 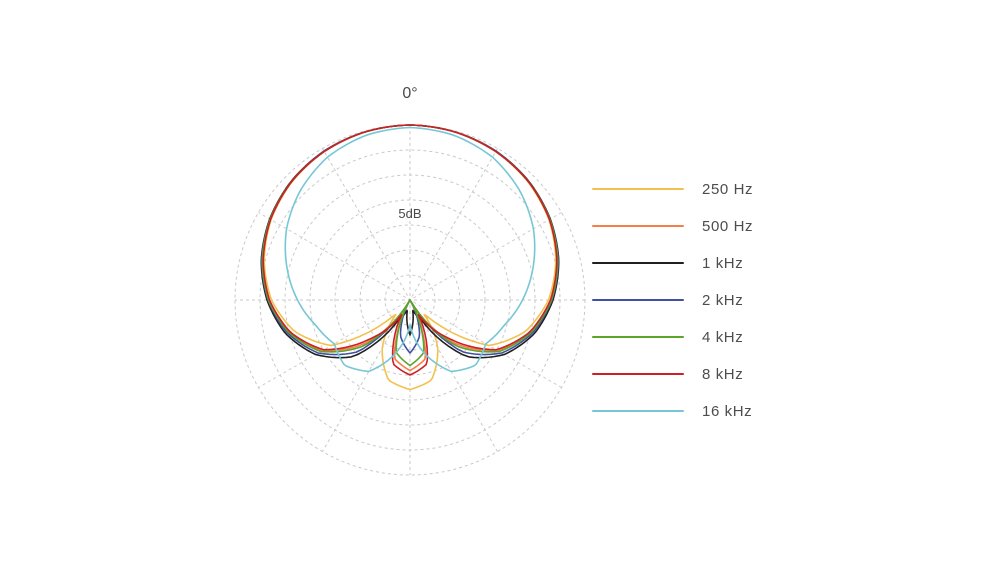 I want to click on legend-item: 4 kHz, so click(x=672, y=337).